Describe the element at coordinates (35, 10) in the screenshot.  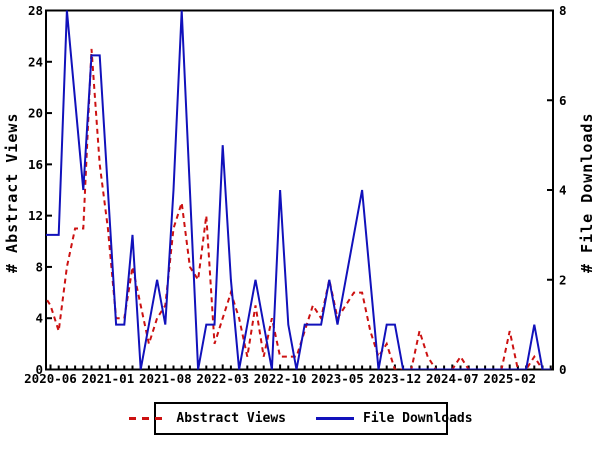
I see `left-axis-tick-label: 28` at that location.